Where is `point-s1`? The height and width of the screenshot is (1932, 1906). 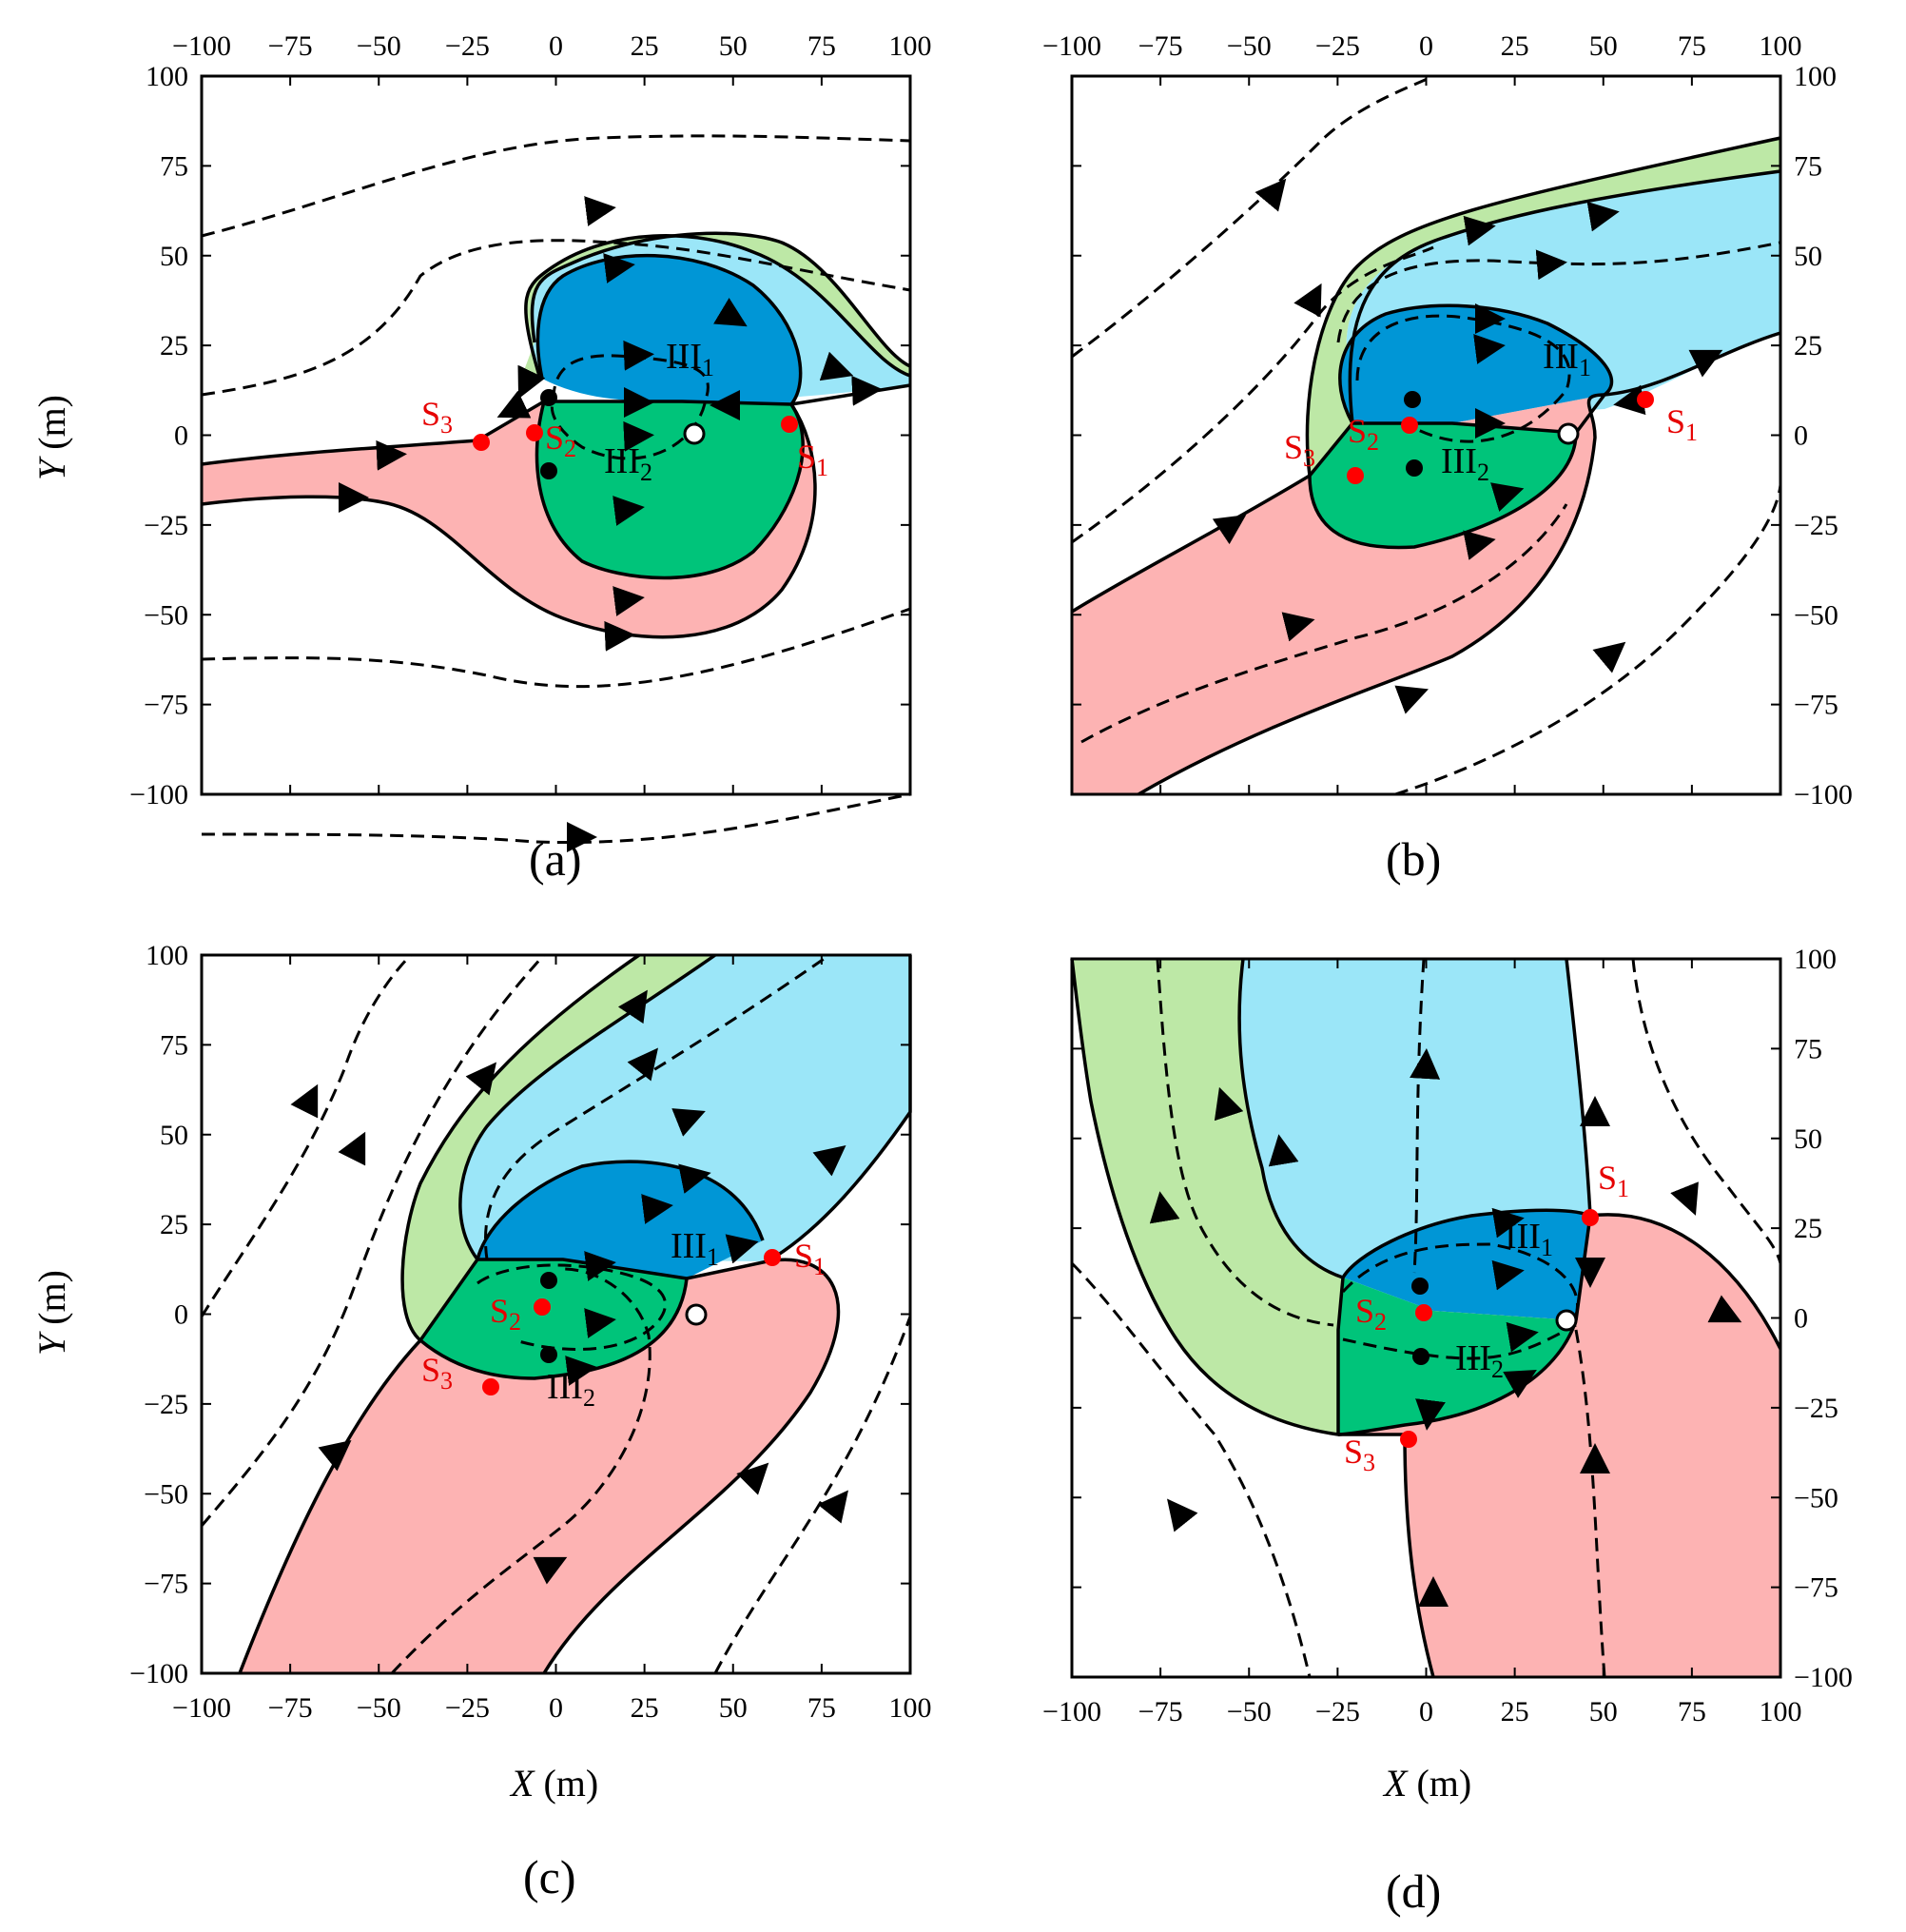
point-s1 is located at coordinates (772, 1257).